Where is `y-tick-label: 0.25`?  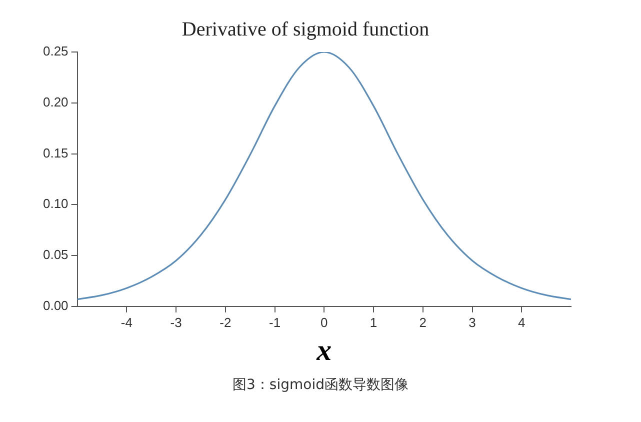
y-tick-label: 0.25 is located at coordinates (55, 51).